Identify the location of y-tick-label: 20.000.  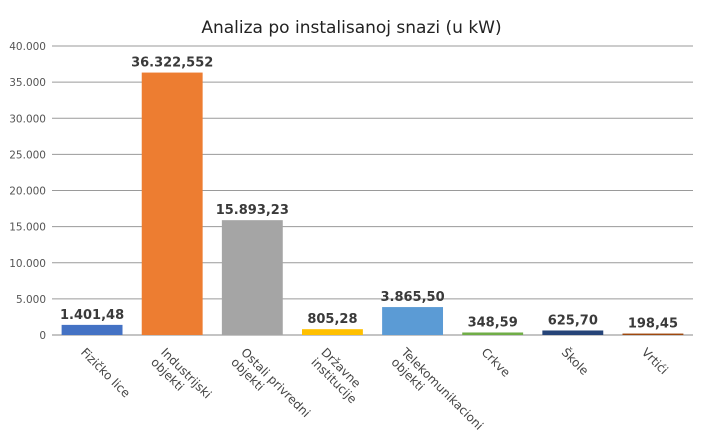
(27, 192).